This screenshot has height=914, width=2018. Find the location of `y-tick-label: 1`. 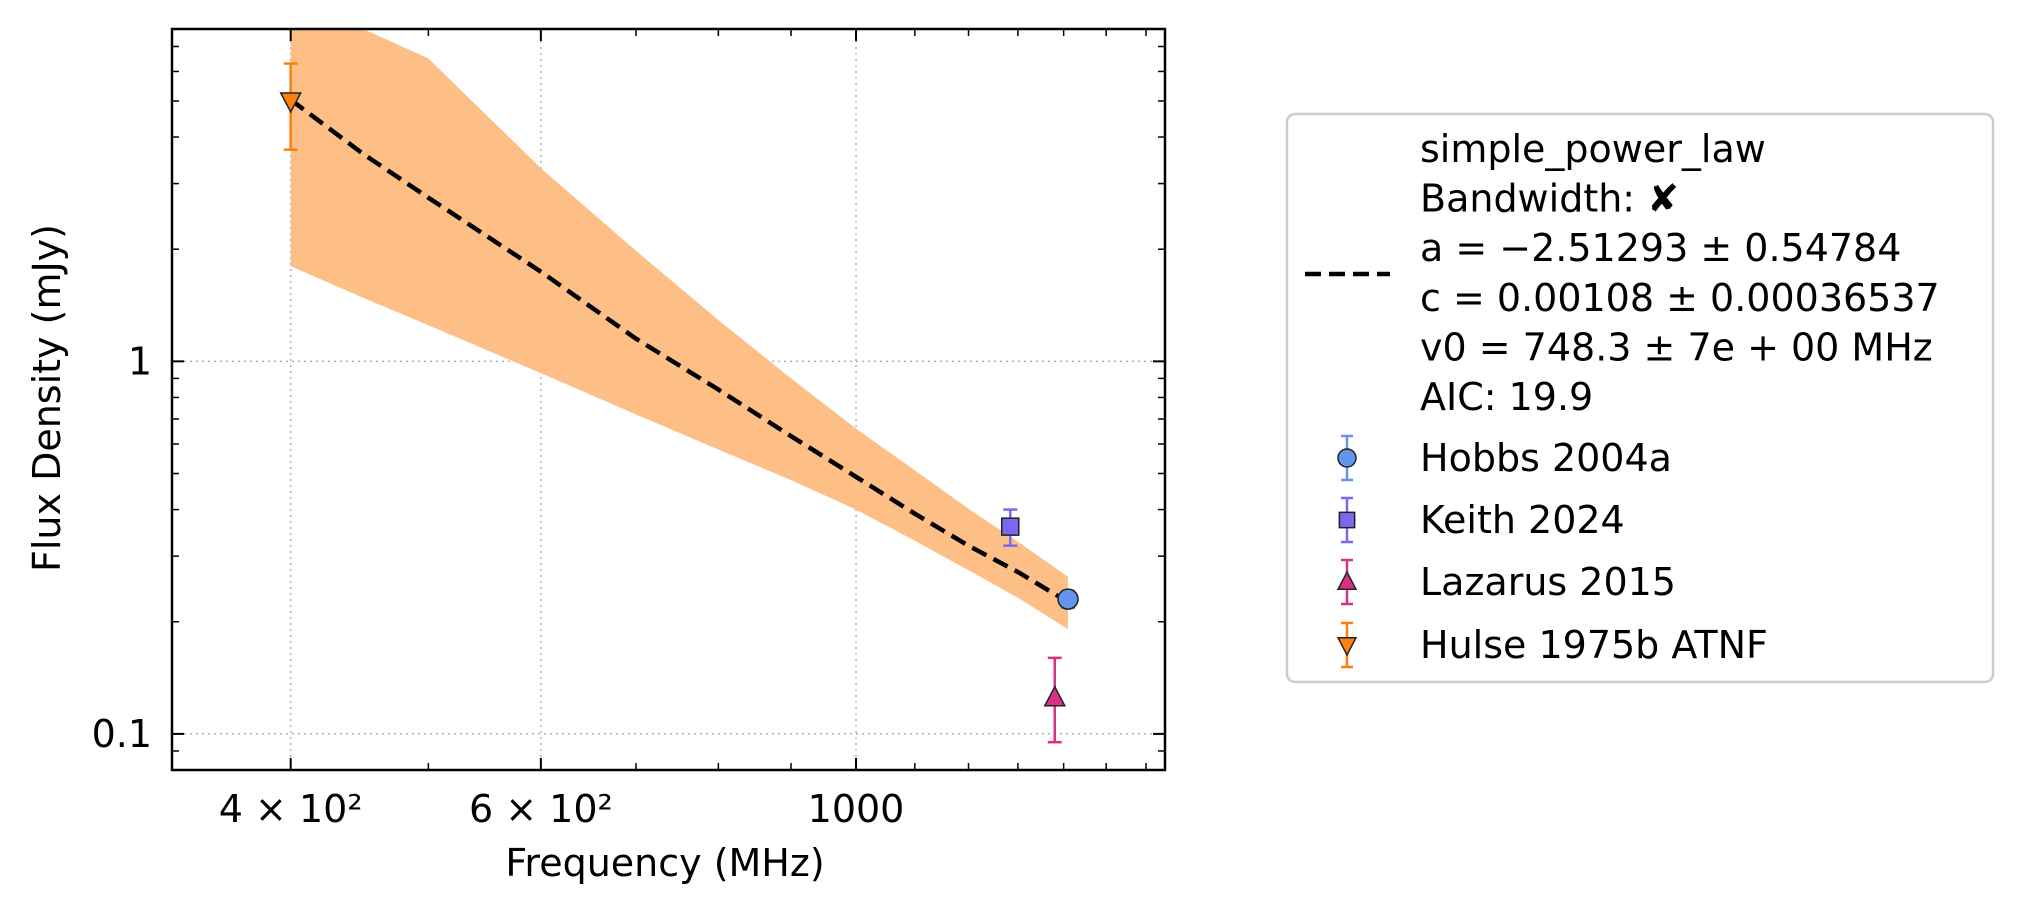

y-tick-label: 1 is located at coordinates (140, 361).